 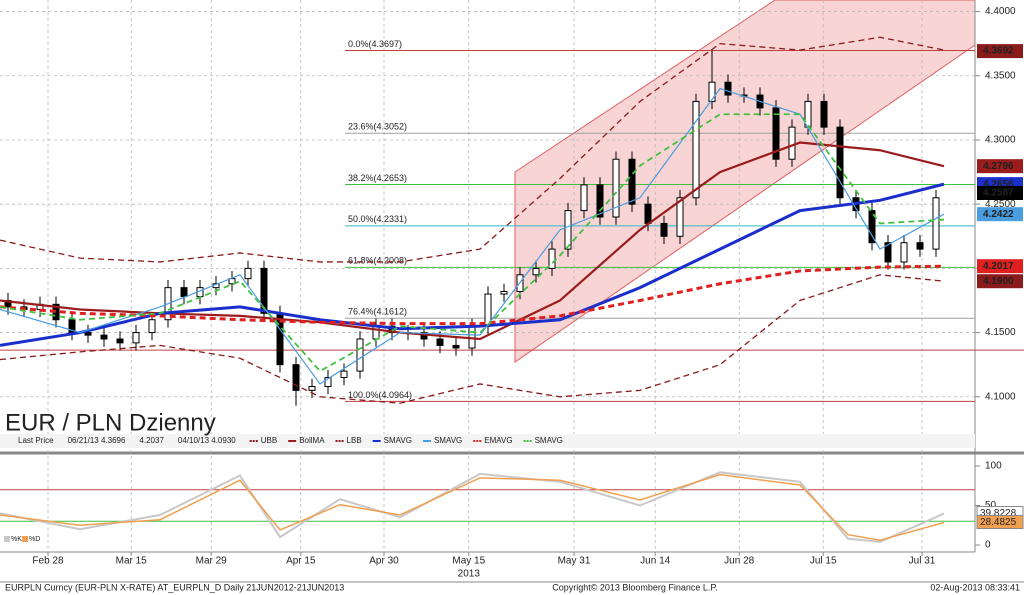 I want to click on x-tick-label: May 15, so click(x=468, y=561).